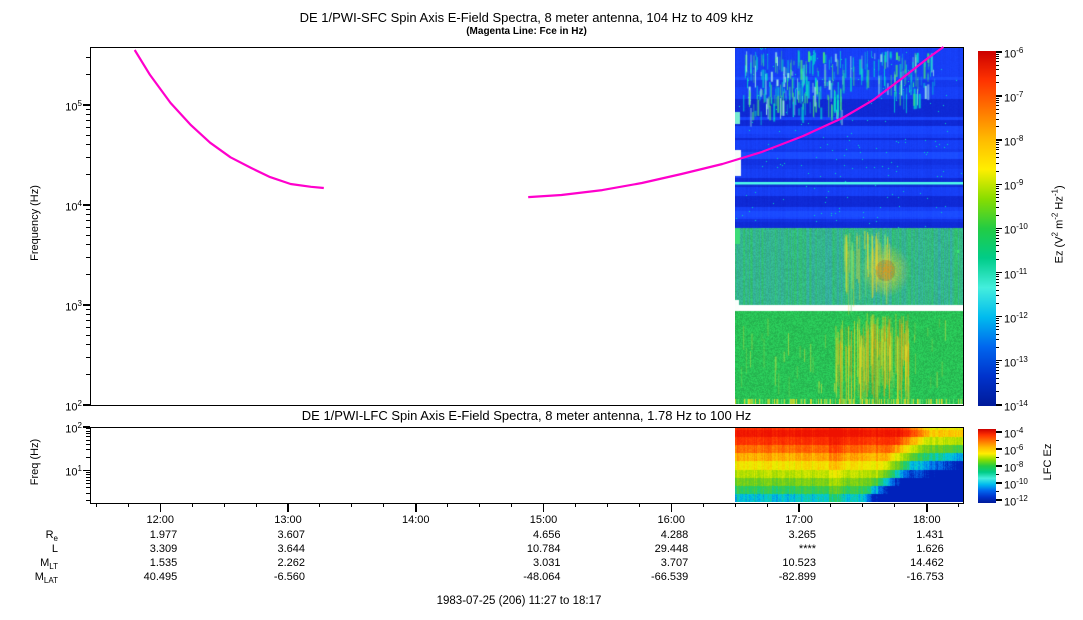  I want to click on table-cell: 10.523, so click(799, 563).